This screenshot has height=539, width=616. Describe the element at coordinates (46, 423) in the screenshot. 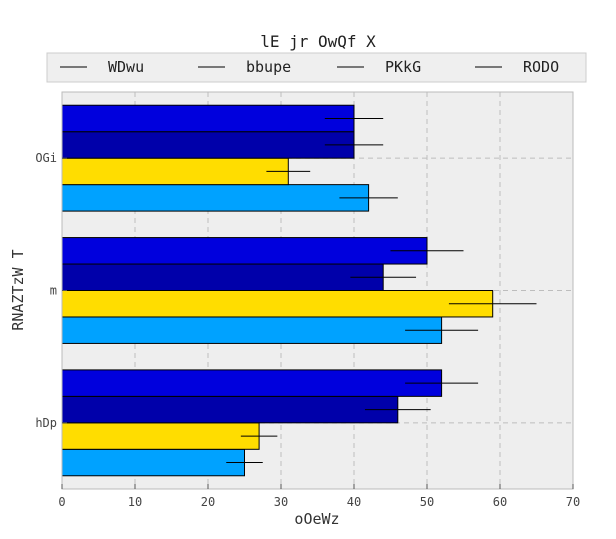

I see `y-tick-label: hDp` at that location.